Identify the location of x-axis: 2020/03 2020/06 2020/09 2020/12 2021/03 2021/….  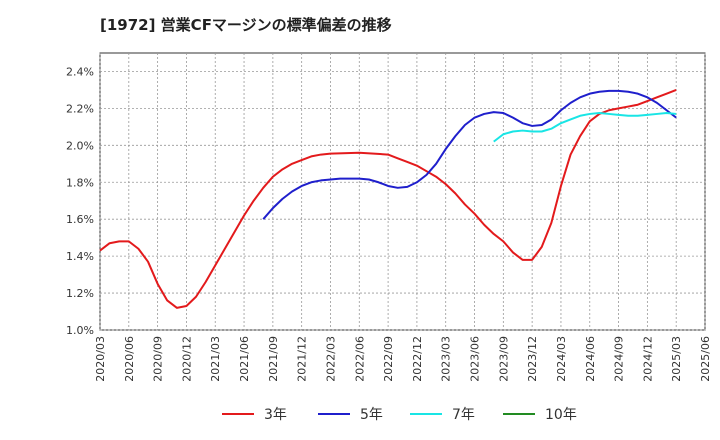
(403, 359).